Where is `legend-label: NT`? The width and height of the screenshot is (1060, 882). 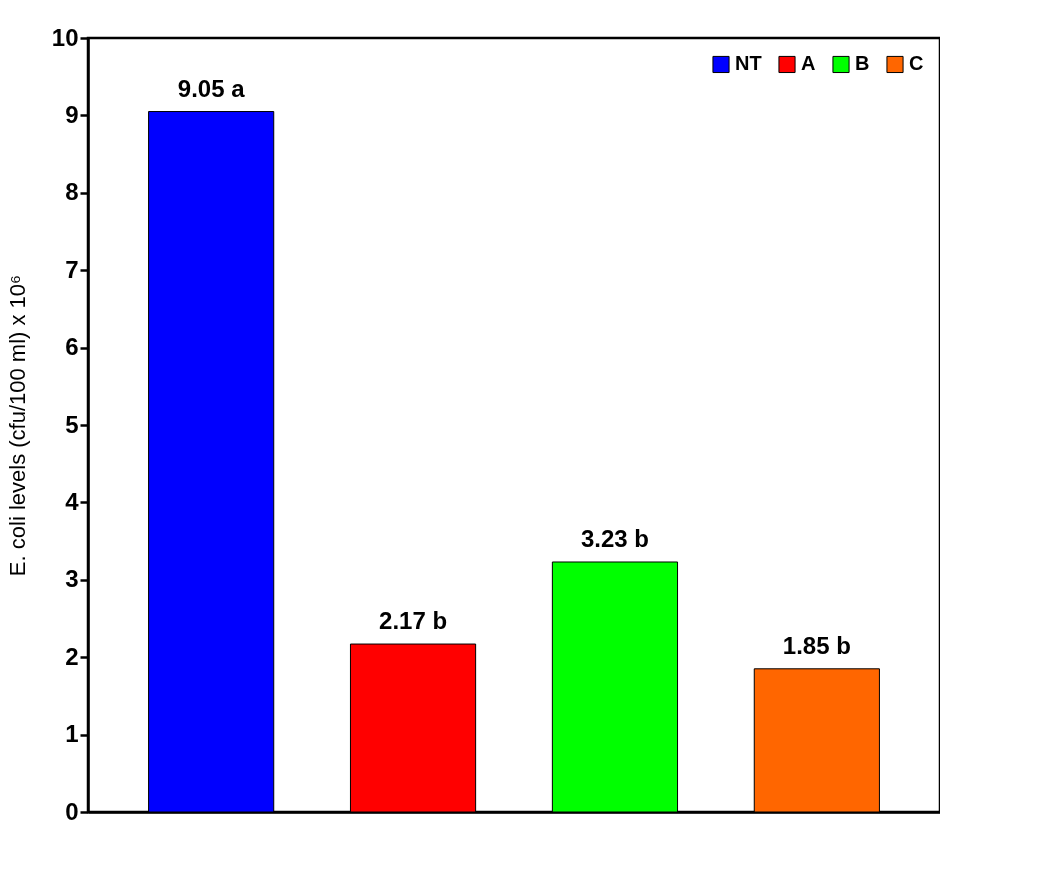
legend-label: NT is located at coordinates (748, 63).